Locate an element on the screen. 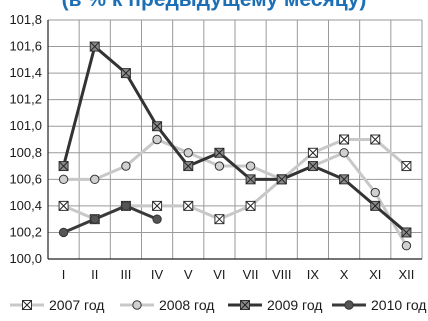 The width and height of the screenshot is (428, 321). legend-item: 2009 год is located at coordinates (275, 305).